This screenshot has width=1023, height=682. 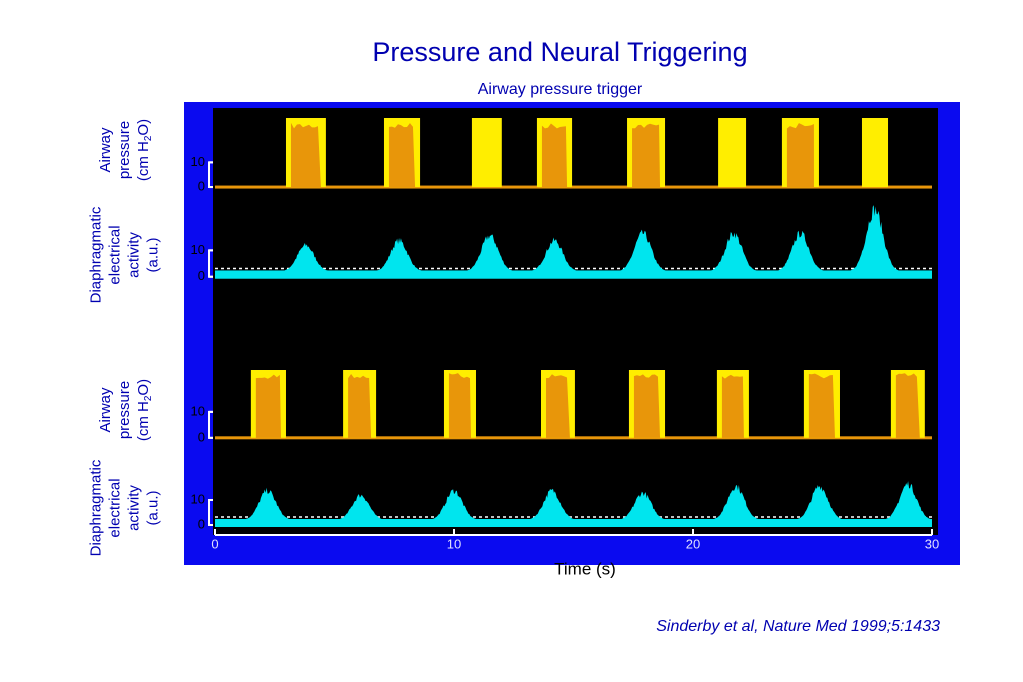 What do you see at coordinates (693, 543) in the screenshot?
I see `x-tick-label: 20` at bounding box center [693, 543].